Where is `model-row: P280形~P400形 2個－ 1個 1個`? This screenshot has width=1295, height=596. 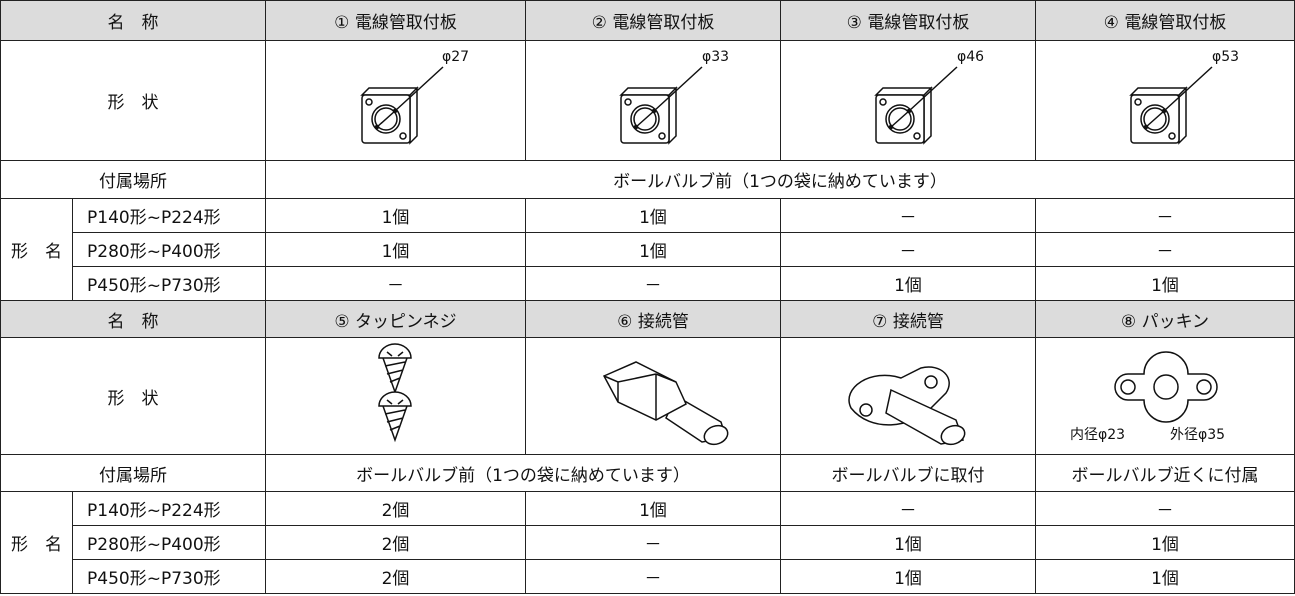 model-row: P280形~P400形 2個－ 1個 1個 is located at coordinates (648, 542).